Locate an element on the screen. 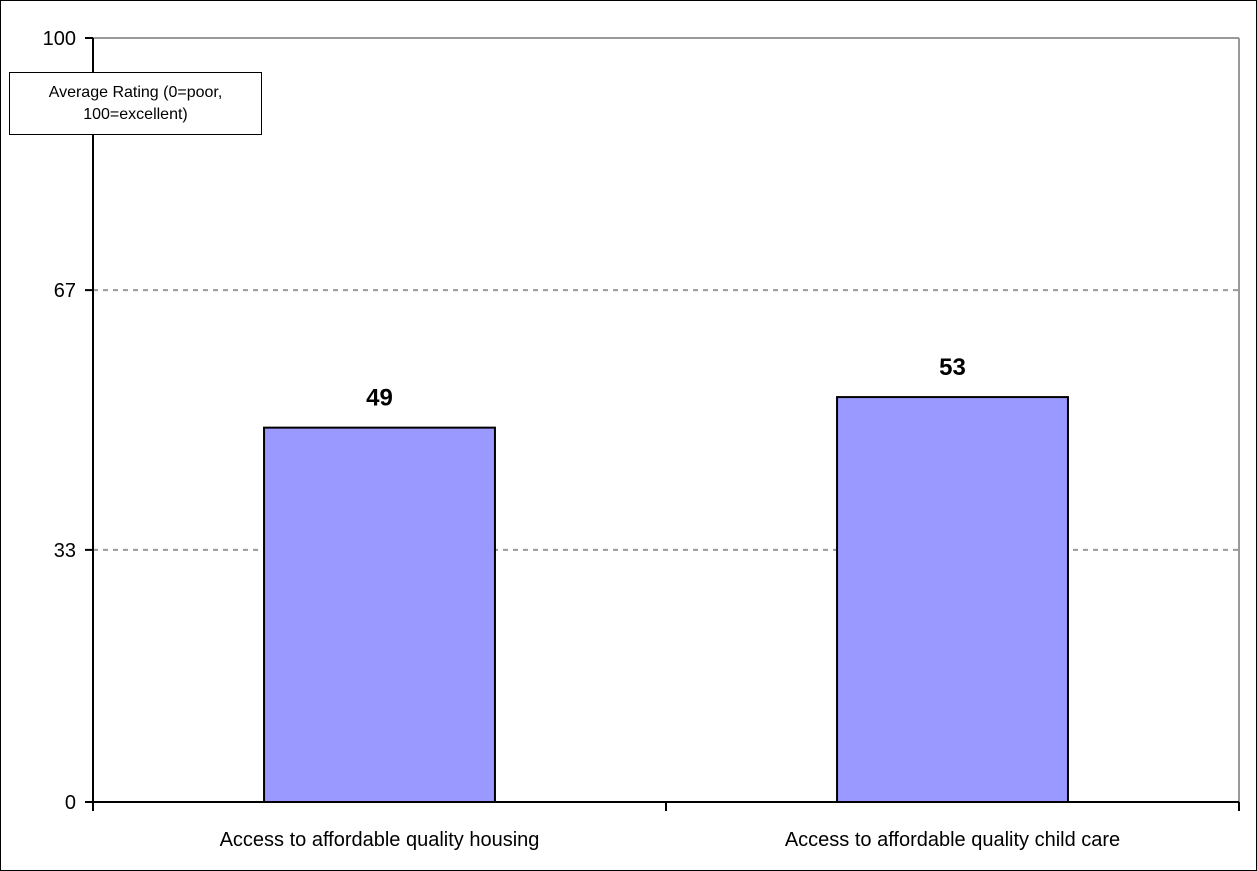  data-label-1: 49 is located at coordinates (379, 398).